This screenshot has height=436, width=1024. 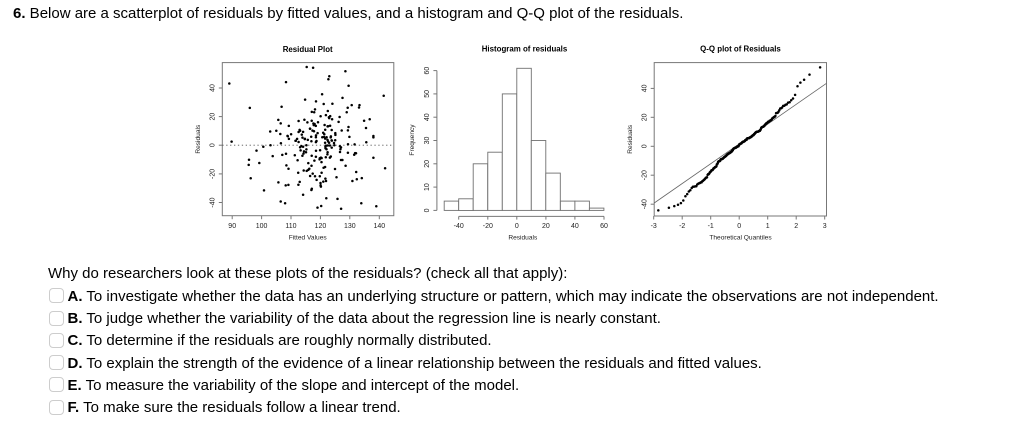 I want to click on svg-text: 50, so click(x=427, y=94).